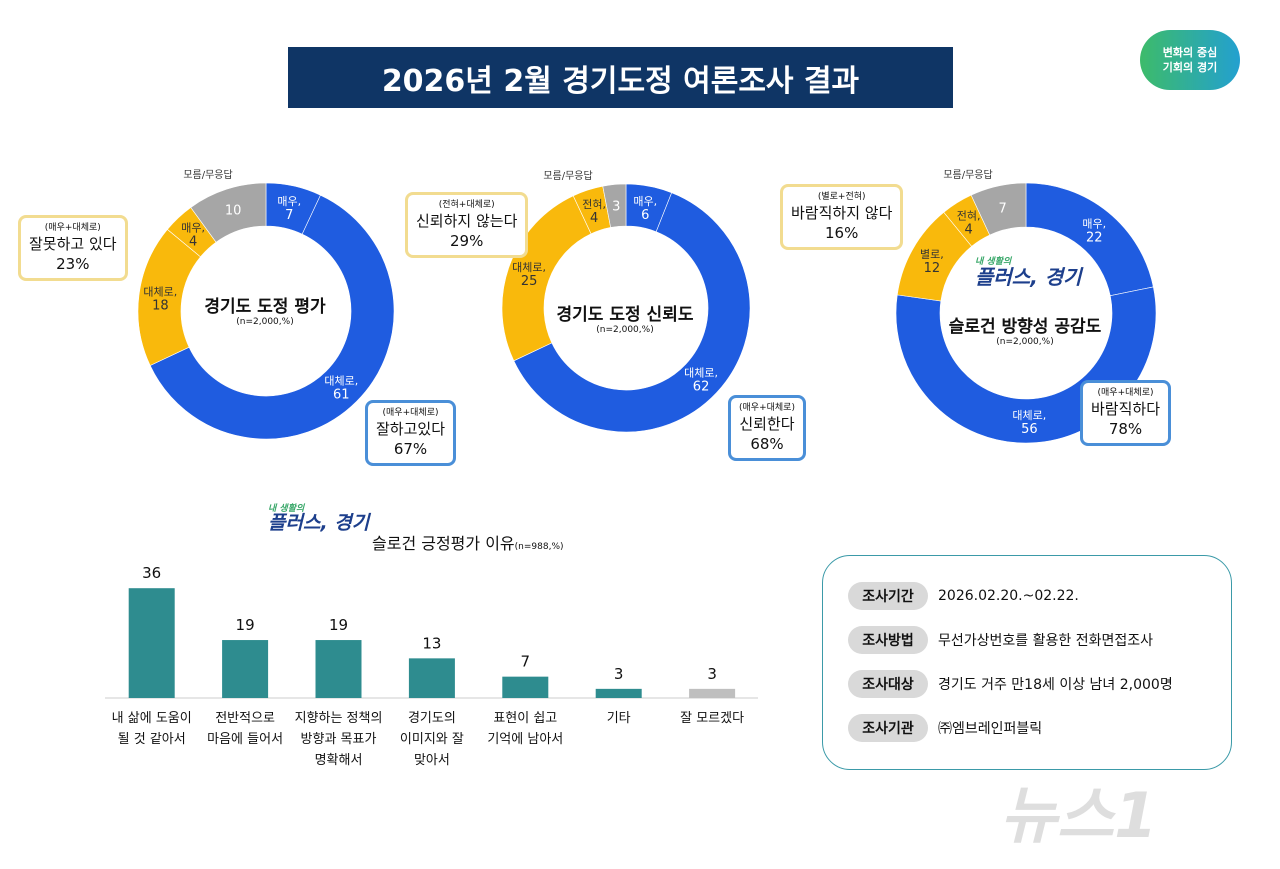 Image resolution: width=1280 pixels, height=869 pixels. Describe the element at coordinates (625, 330) in the screenshot. I see `donut2-n: (n=2,000,%)` at that location.